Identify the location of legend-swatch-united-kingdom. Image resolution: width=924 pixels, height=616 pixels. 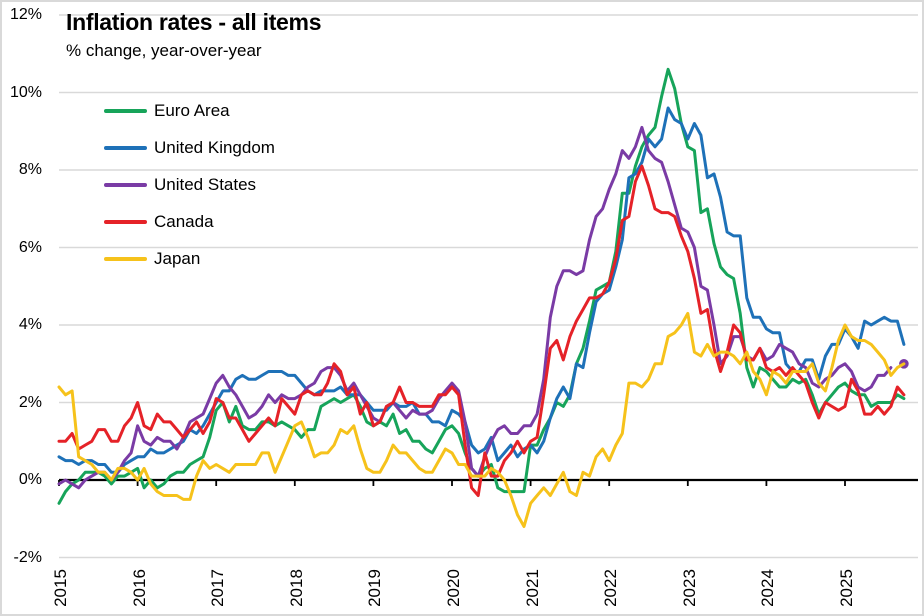
(125, 147).